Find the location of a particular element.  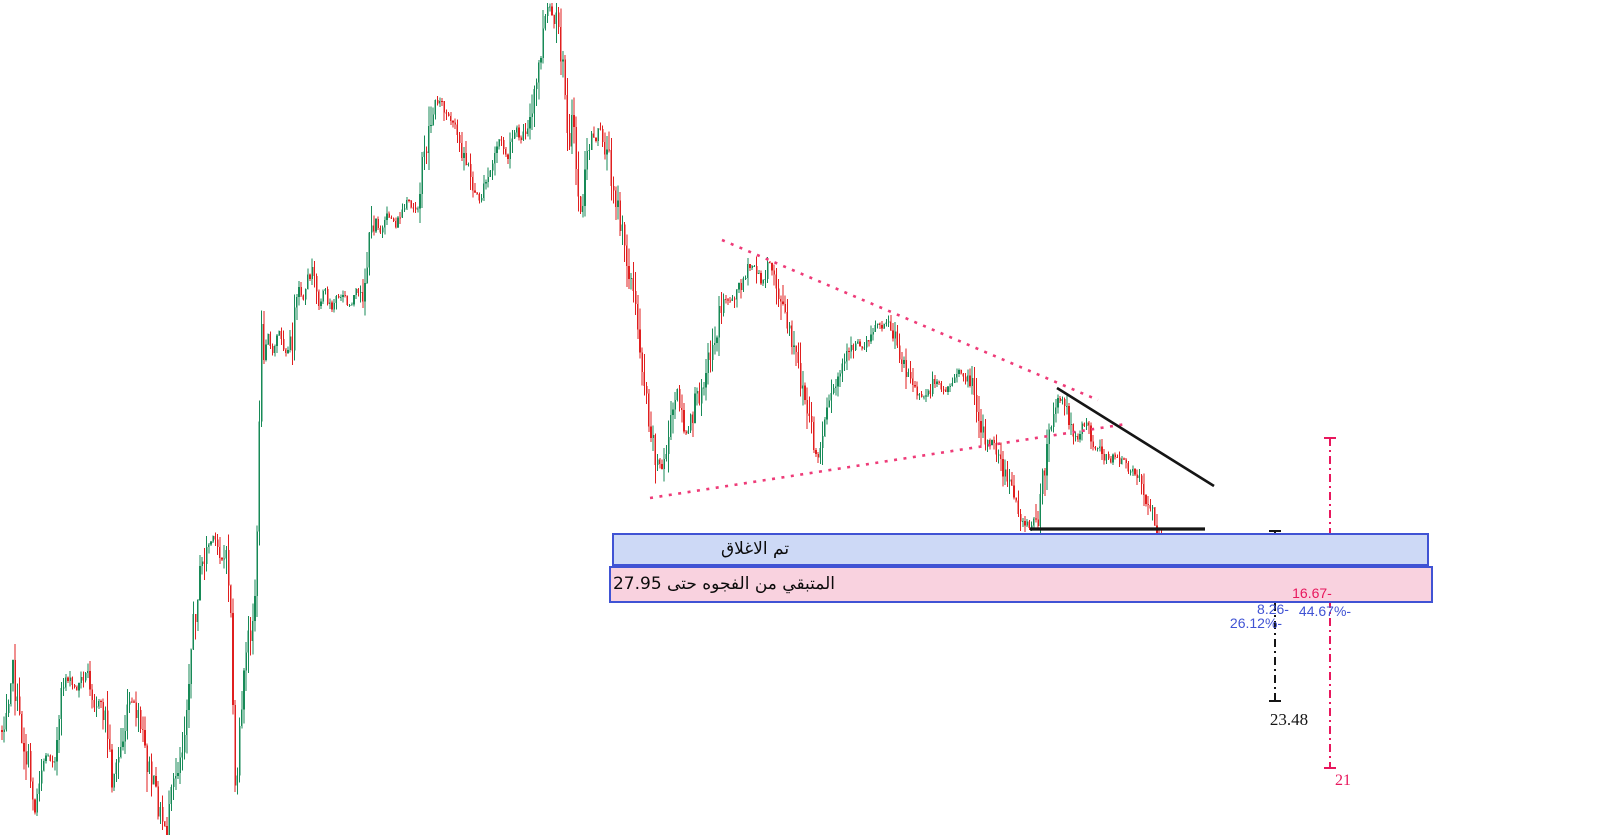

crimson-target-price-label: 21 is located at coordinates (1343, 780).